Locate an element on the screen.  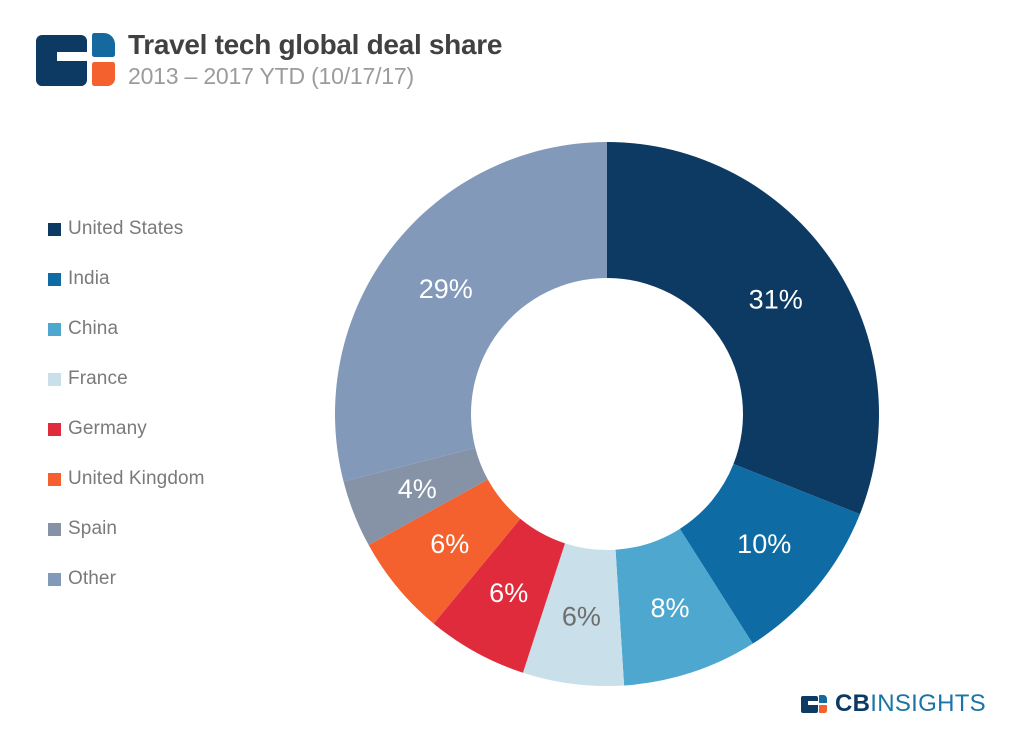
donut-slice-spain is located at coordinates (415, 496).